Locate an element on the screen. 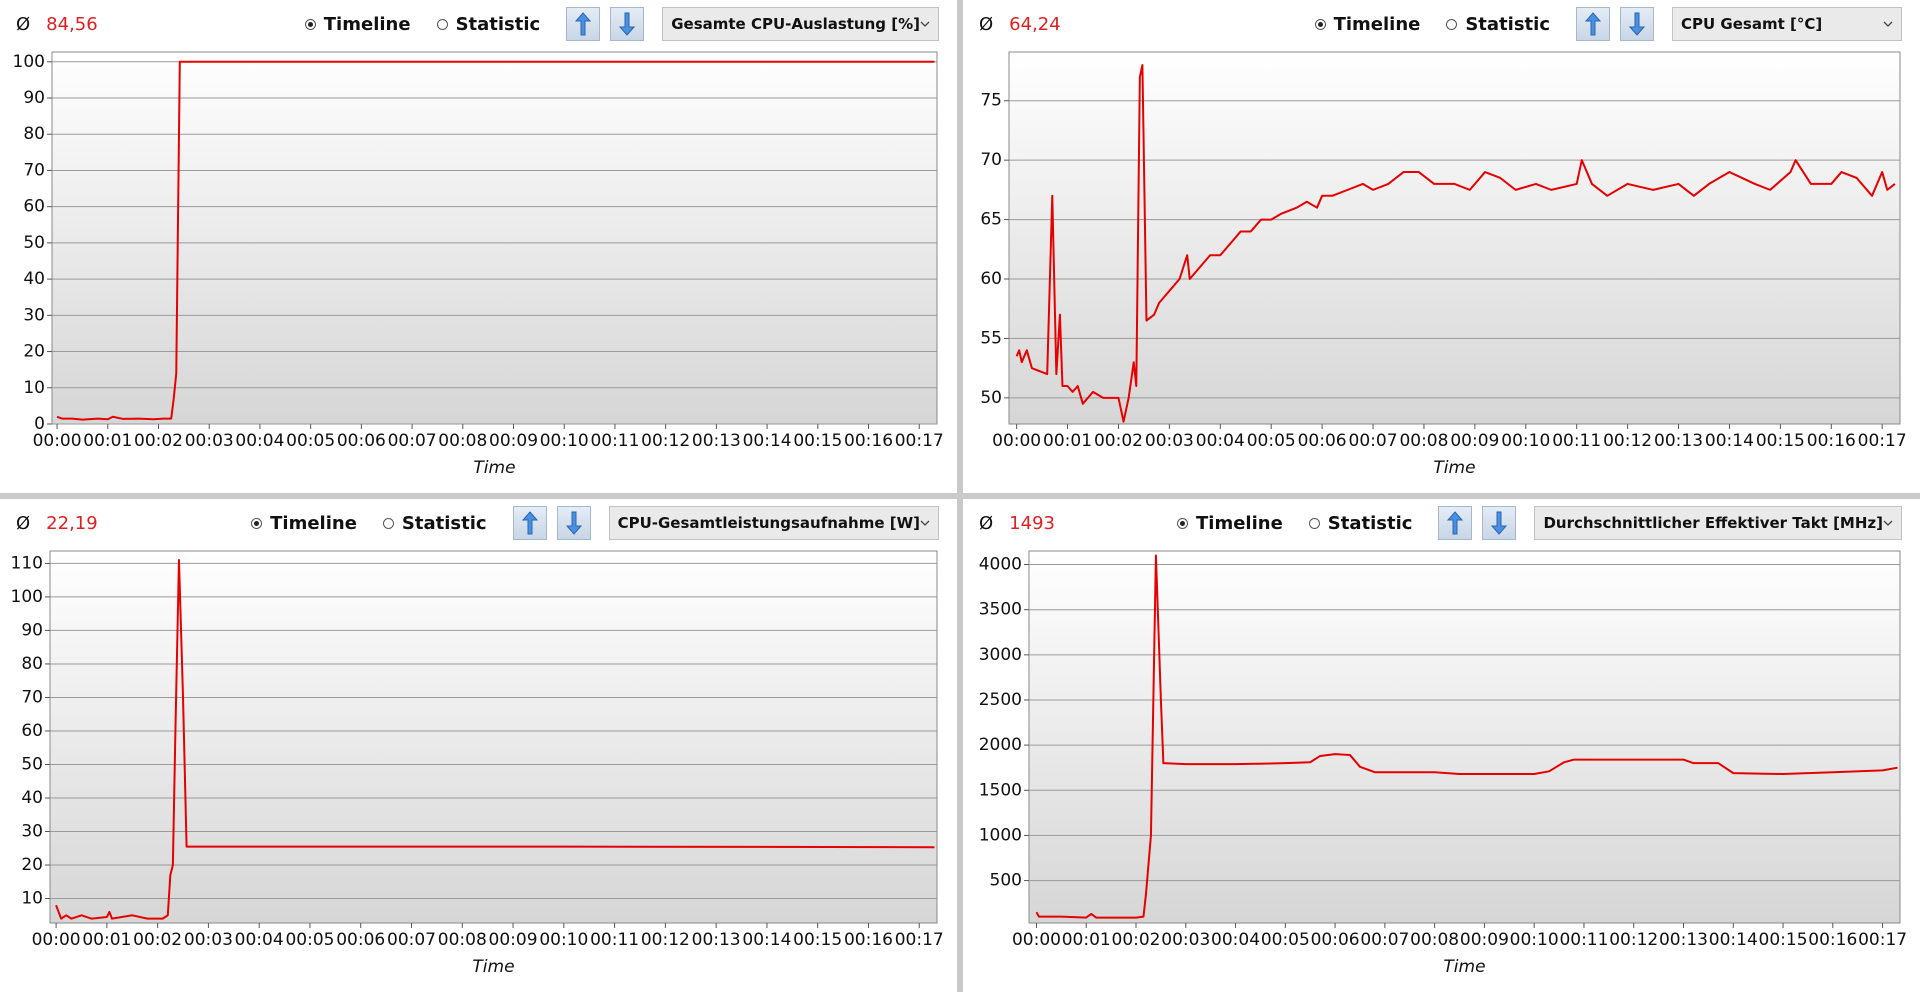  y-tick-label: 55 is located at coordinates (991, 338).